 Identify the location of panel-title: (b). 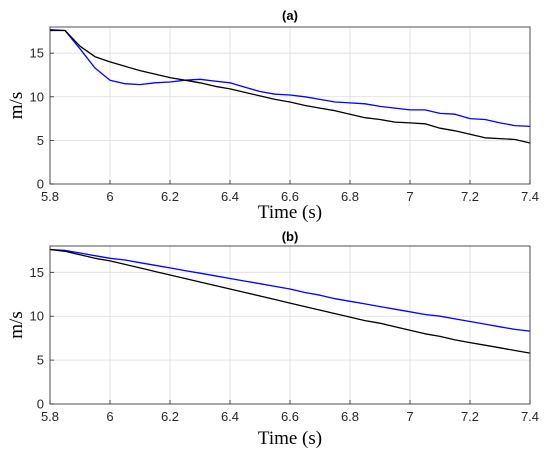
(290, 236).